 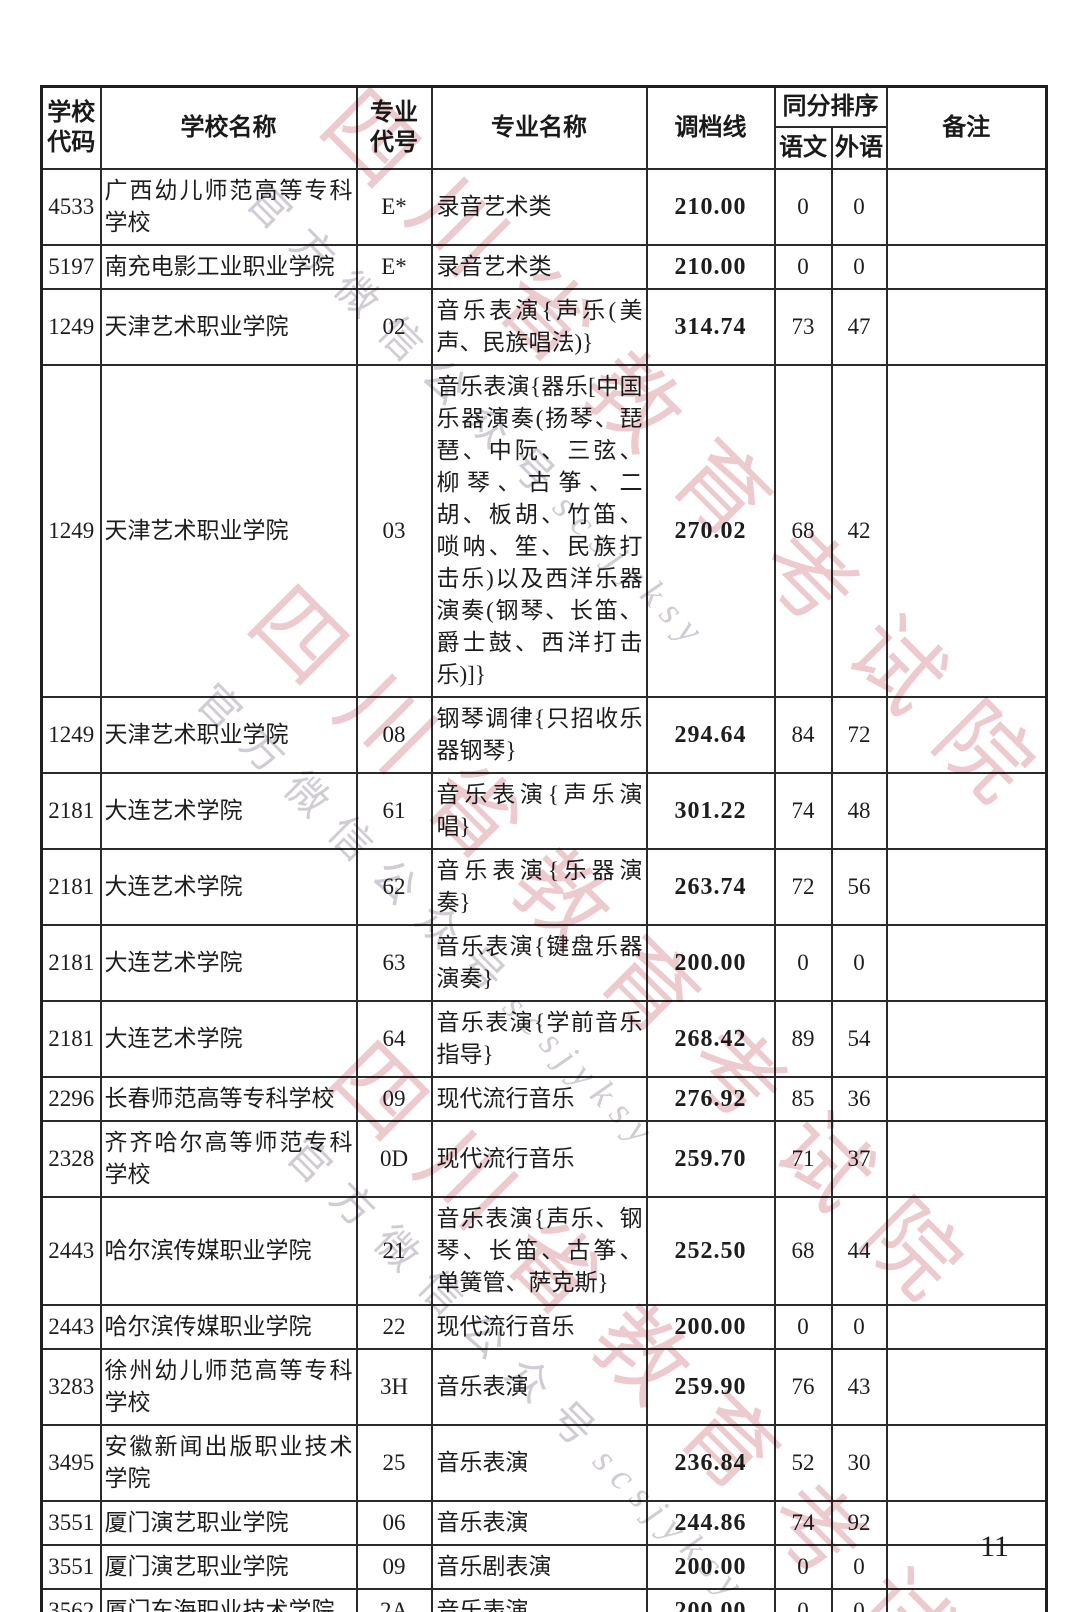 I want to click on school-code-cell: 2328, so click(x=71, y=1158).